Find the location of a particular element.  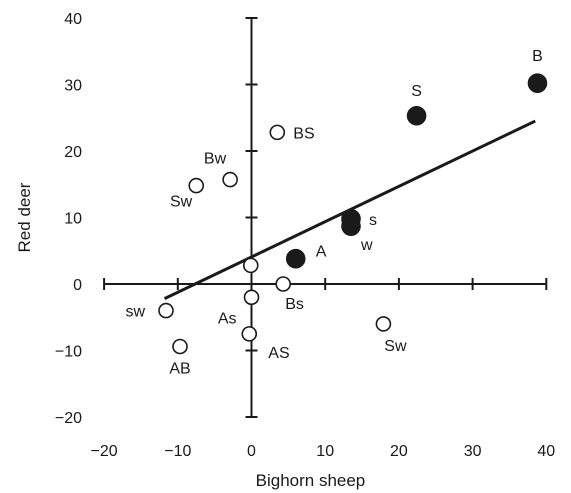

x-tick-label: 10 is located at coordinates (325, 451).